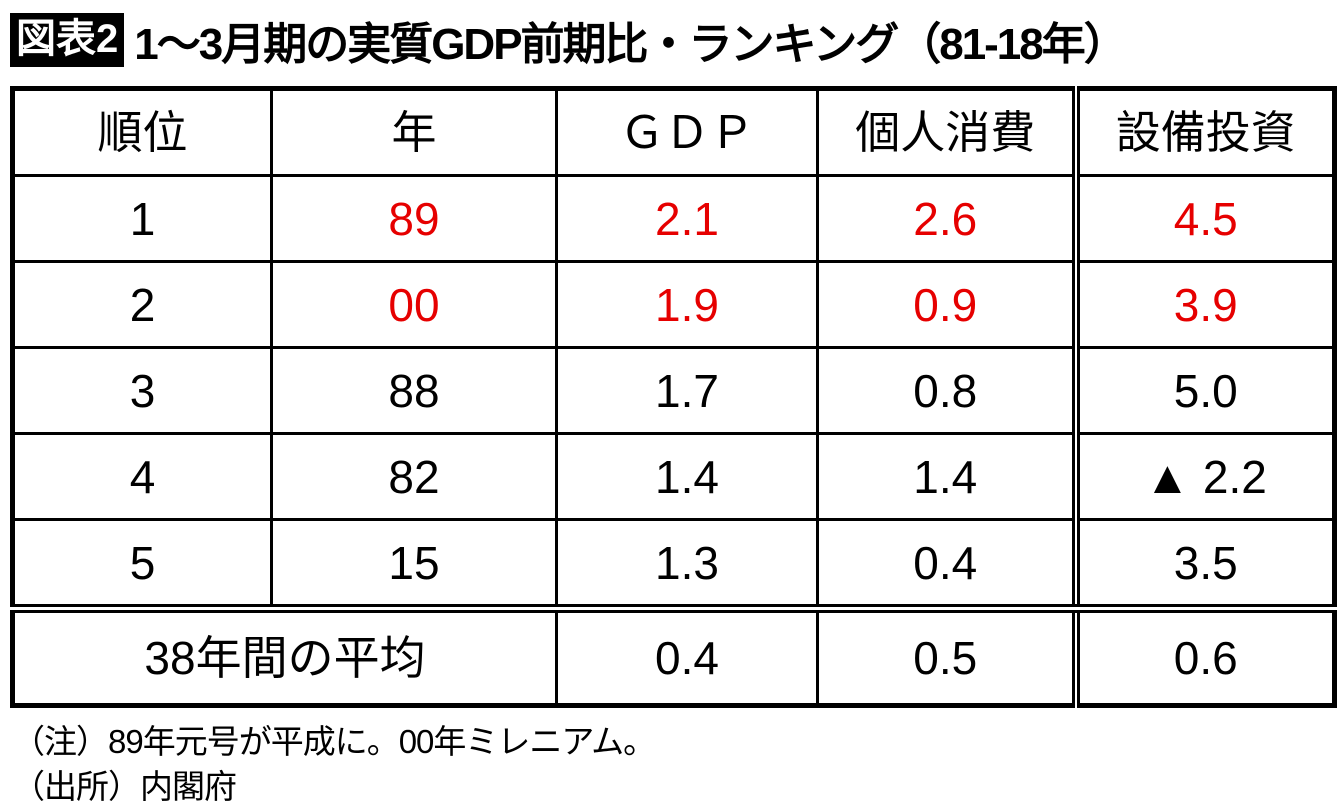  I want to click on gdp-cell: 2.1, so click(687, 218).